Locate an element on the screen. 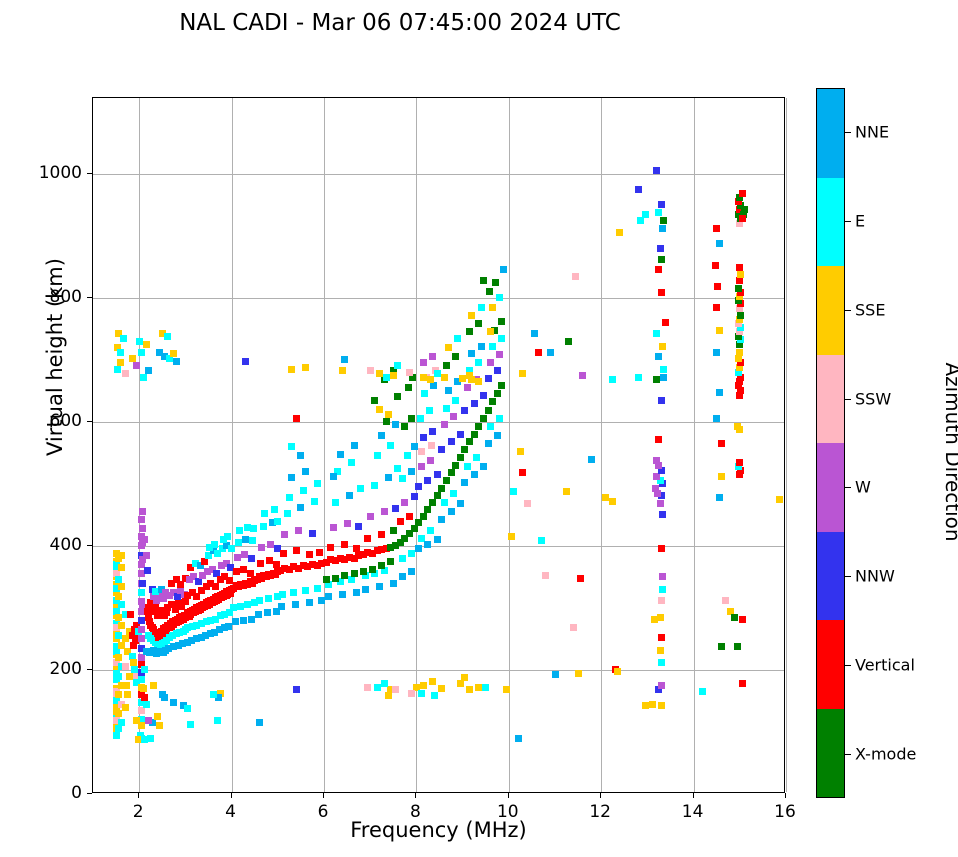 This screenshot has width=958, height=857. colorbar-tick-mark is located at coordinates (848, 133).